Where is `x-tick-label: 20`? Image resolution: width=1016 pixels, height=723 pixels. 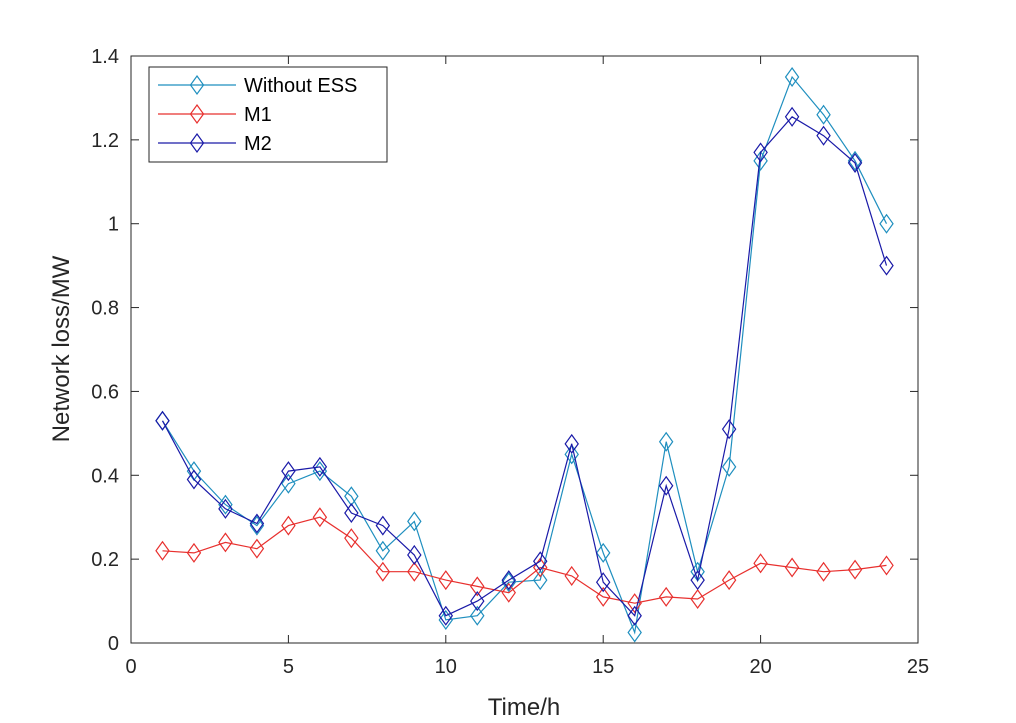
x-tick-label: 20 is located at coordinates (760, 667).